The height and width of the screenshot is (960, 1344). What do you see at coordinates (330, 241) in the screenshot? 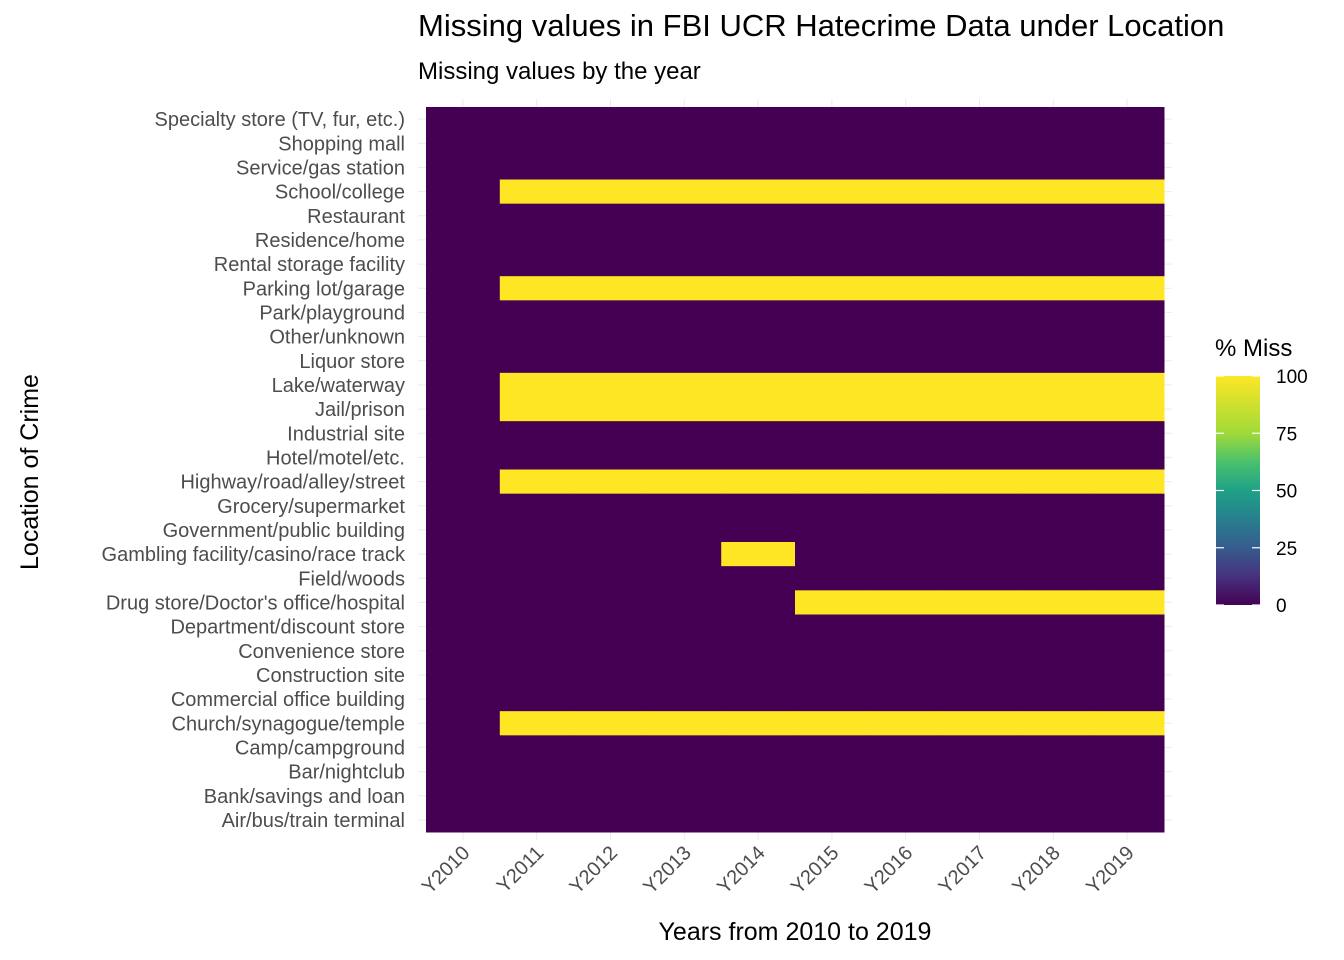
I see `y-tick-label: Residence/home` at bounding box center [330, 241].